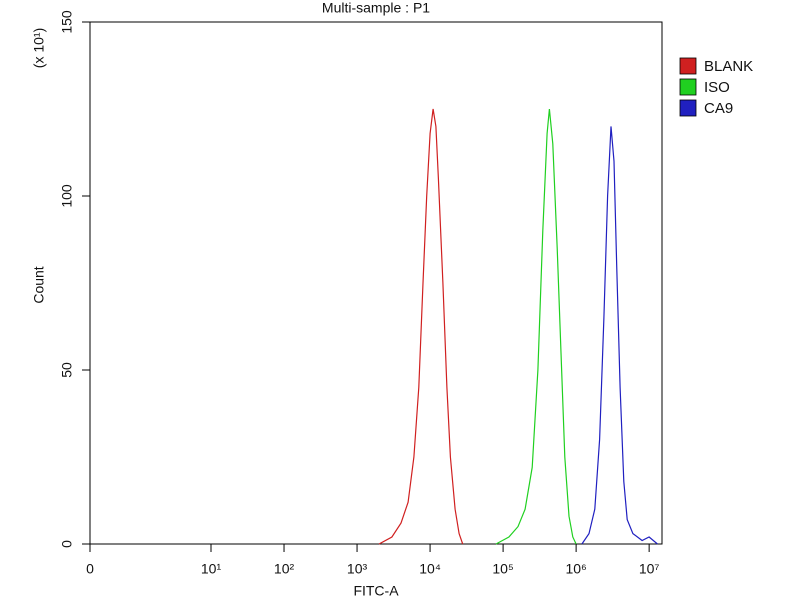  Describe the element at coordinates (39, 48) in the screenshot. I see `y-multiplier: (x 10¹)` at that location.